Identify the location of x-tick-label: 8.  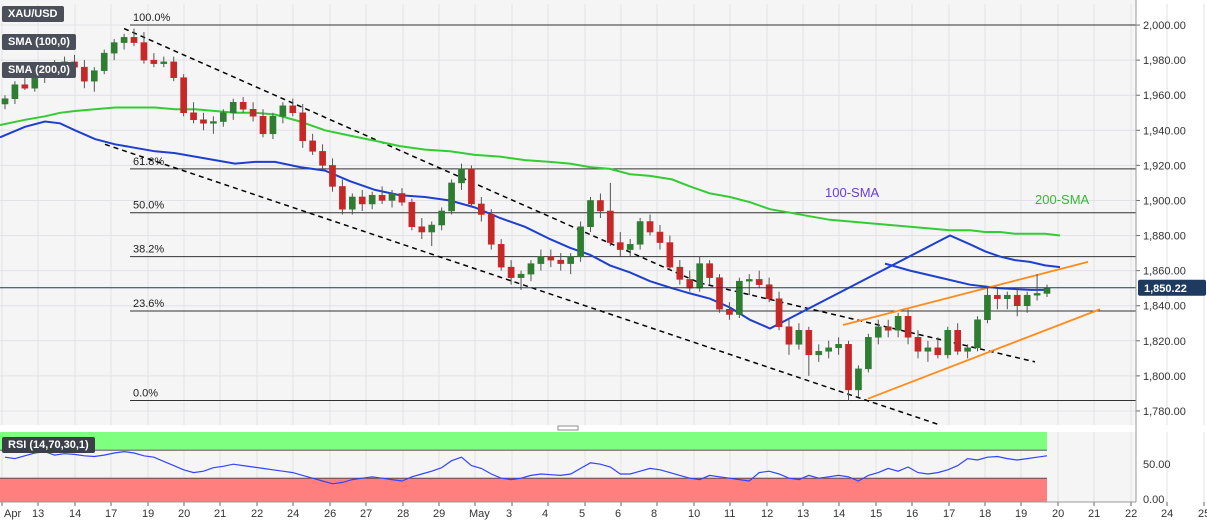
(654, 514).